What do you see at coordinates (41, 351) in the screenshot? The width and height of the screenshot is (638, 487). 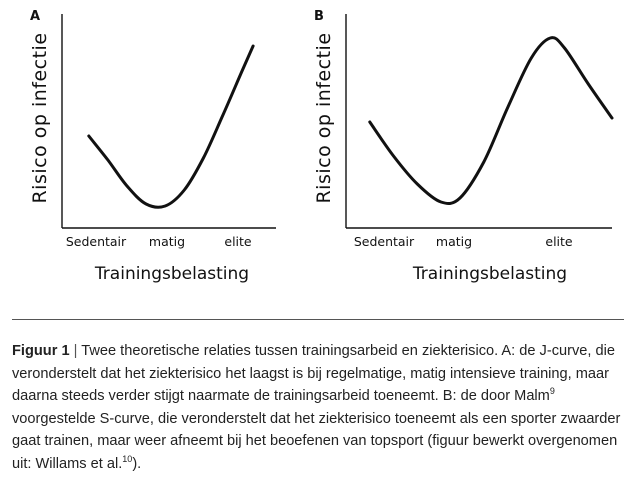 I see `caption-label: Figuur 1` at bounding box center [41, 351].